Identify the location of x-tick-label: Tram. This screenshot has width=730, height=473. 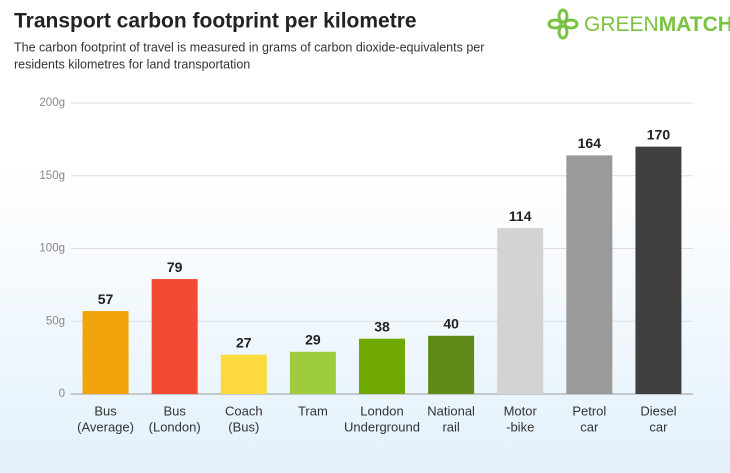
(313, 410).